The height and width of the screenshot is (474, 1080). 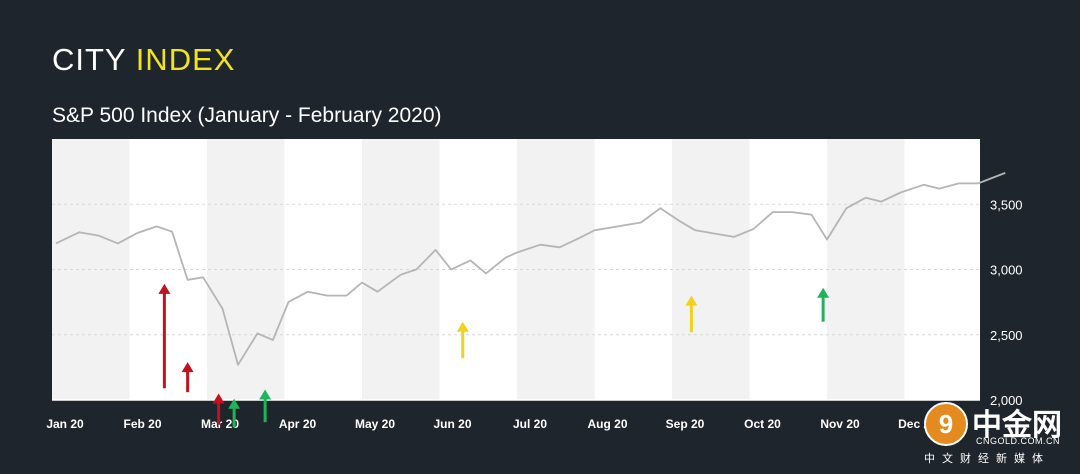 I want to click on x-tick-label: Jan 20, so click(x=65, y=424).